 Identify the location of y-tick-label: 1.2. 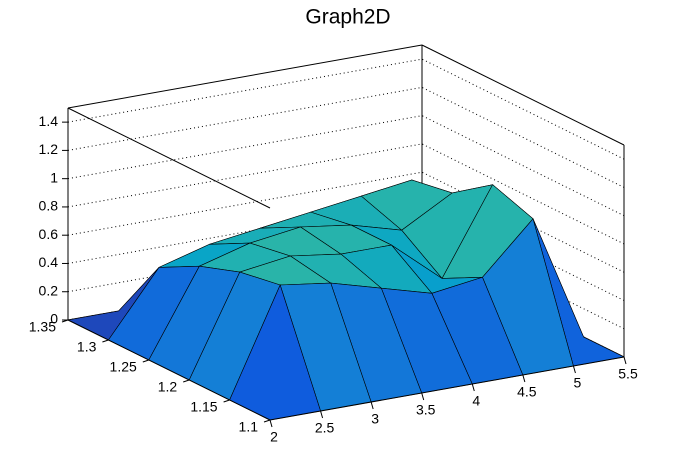
(168, 387).